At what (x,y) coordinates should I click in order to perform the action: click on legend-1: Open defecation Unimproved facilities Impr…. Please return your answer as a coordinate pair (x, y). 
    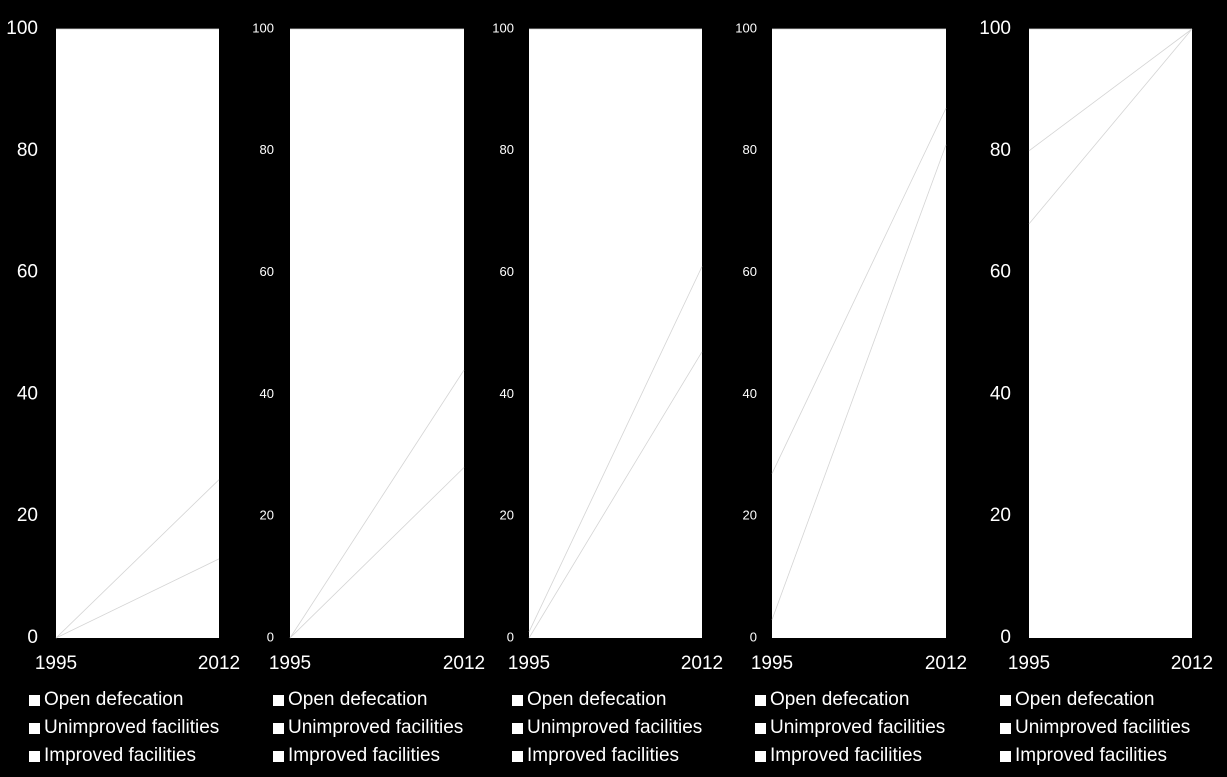
    Looking at the image, I should click on (124, 728).